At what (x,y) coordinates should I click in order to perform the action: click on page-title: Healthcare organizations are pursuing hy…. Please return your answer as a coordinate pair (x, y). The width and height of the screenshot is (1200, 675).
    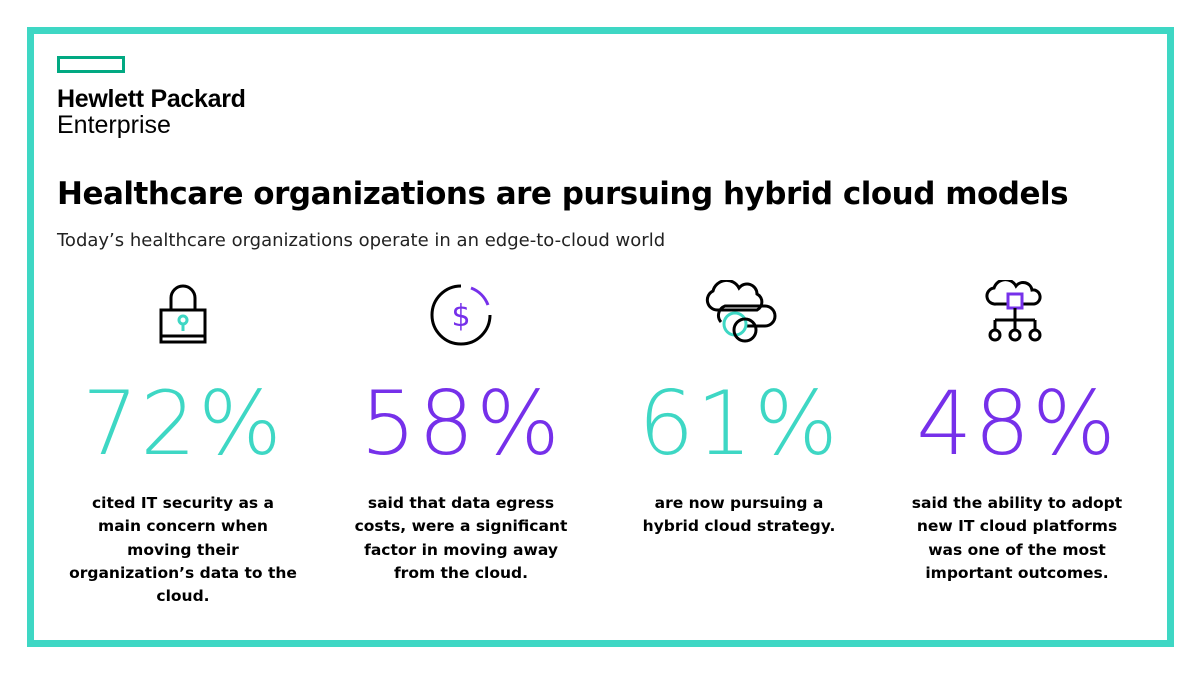
    Looking at the image, I should click on (563, 194).